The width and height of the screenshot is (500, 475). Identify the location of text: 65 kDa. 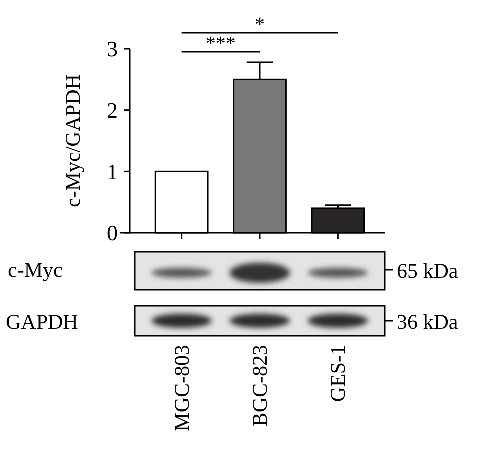
(428, 271).